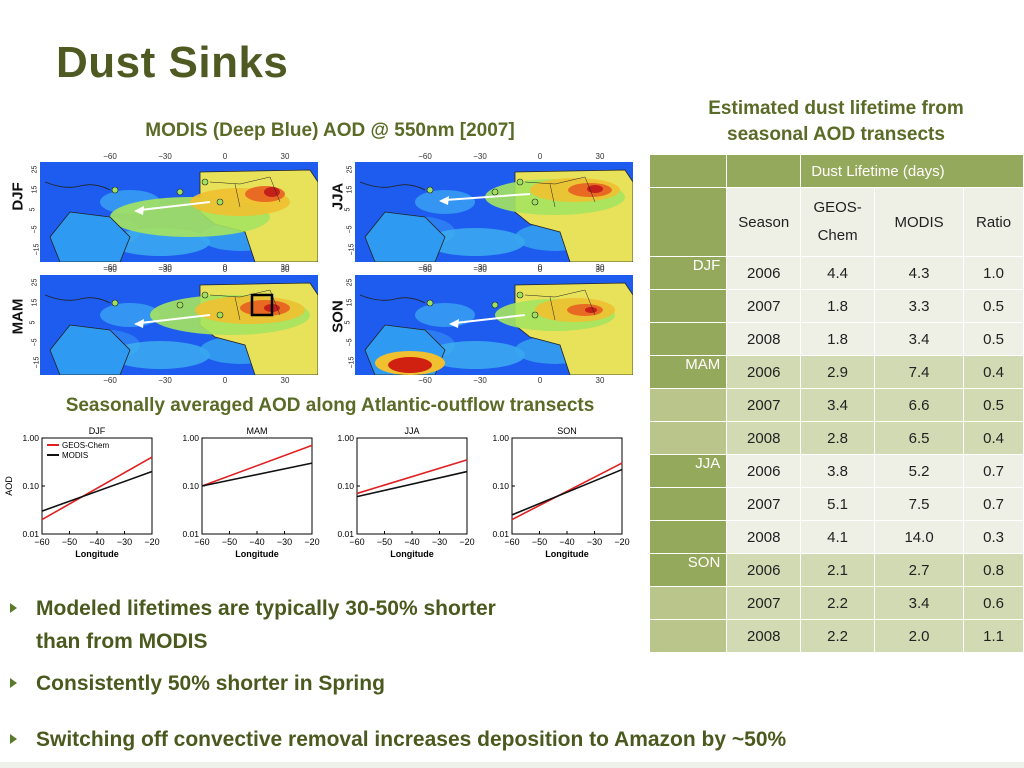 The height and width of the screenshot is (768, 1024). I want to click on x-tick-label: −30, so click(439, 542).